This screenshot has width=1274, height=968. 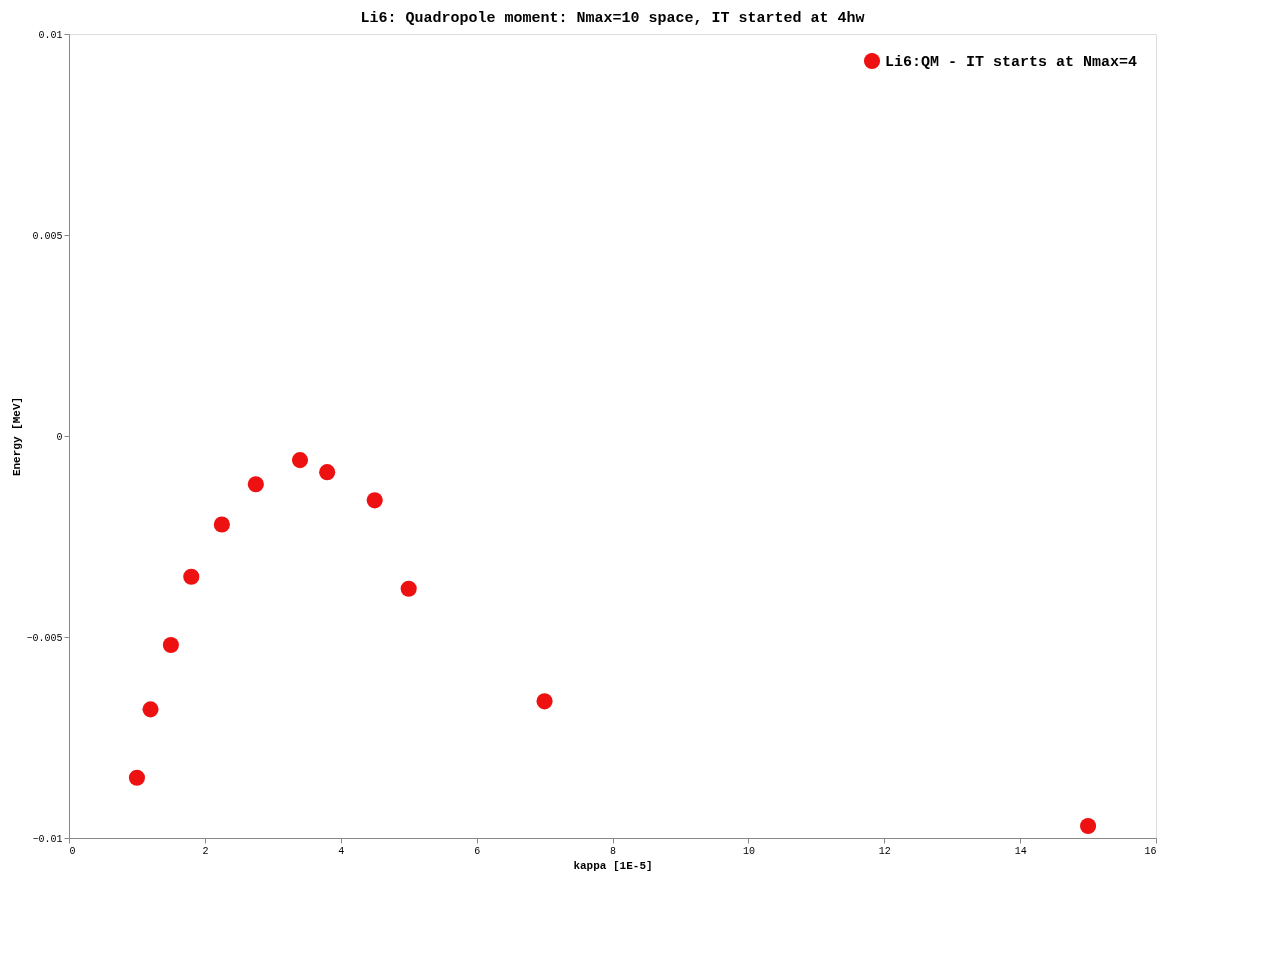 What do you see at coordinates (612, 18) in the screenshot?
I see `chart-title: Li6: Quadropole moment: Nmax=10 space, IT started at 4hw` at bounding box center [612, 18].